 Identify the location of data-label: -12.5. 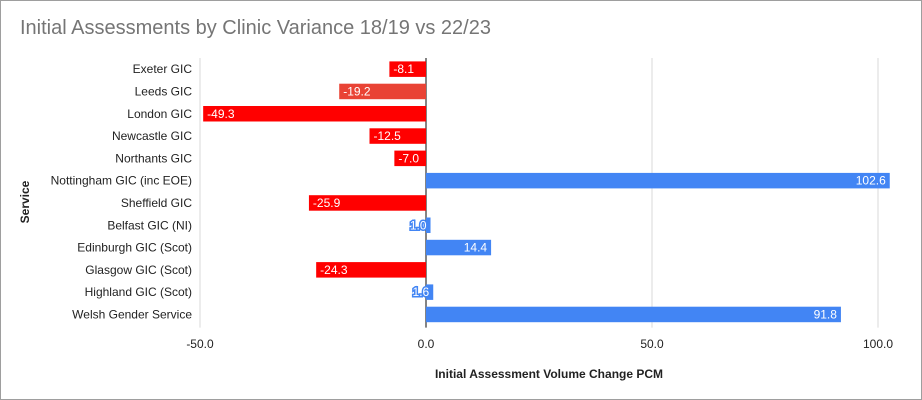
(388, 136).